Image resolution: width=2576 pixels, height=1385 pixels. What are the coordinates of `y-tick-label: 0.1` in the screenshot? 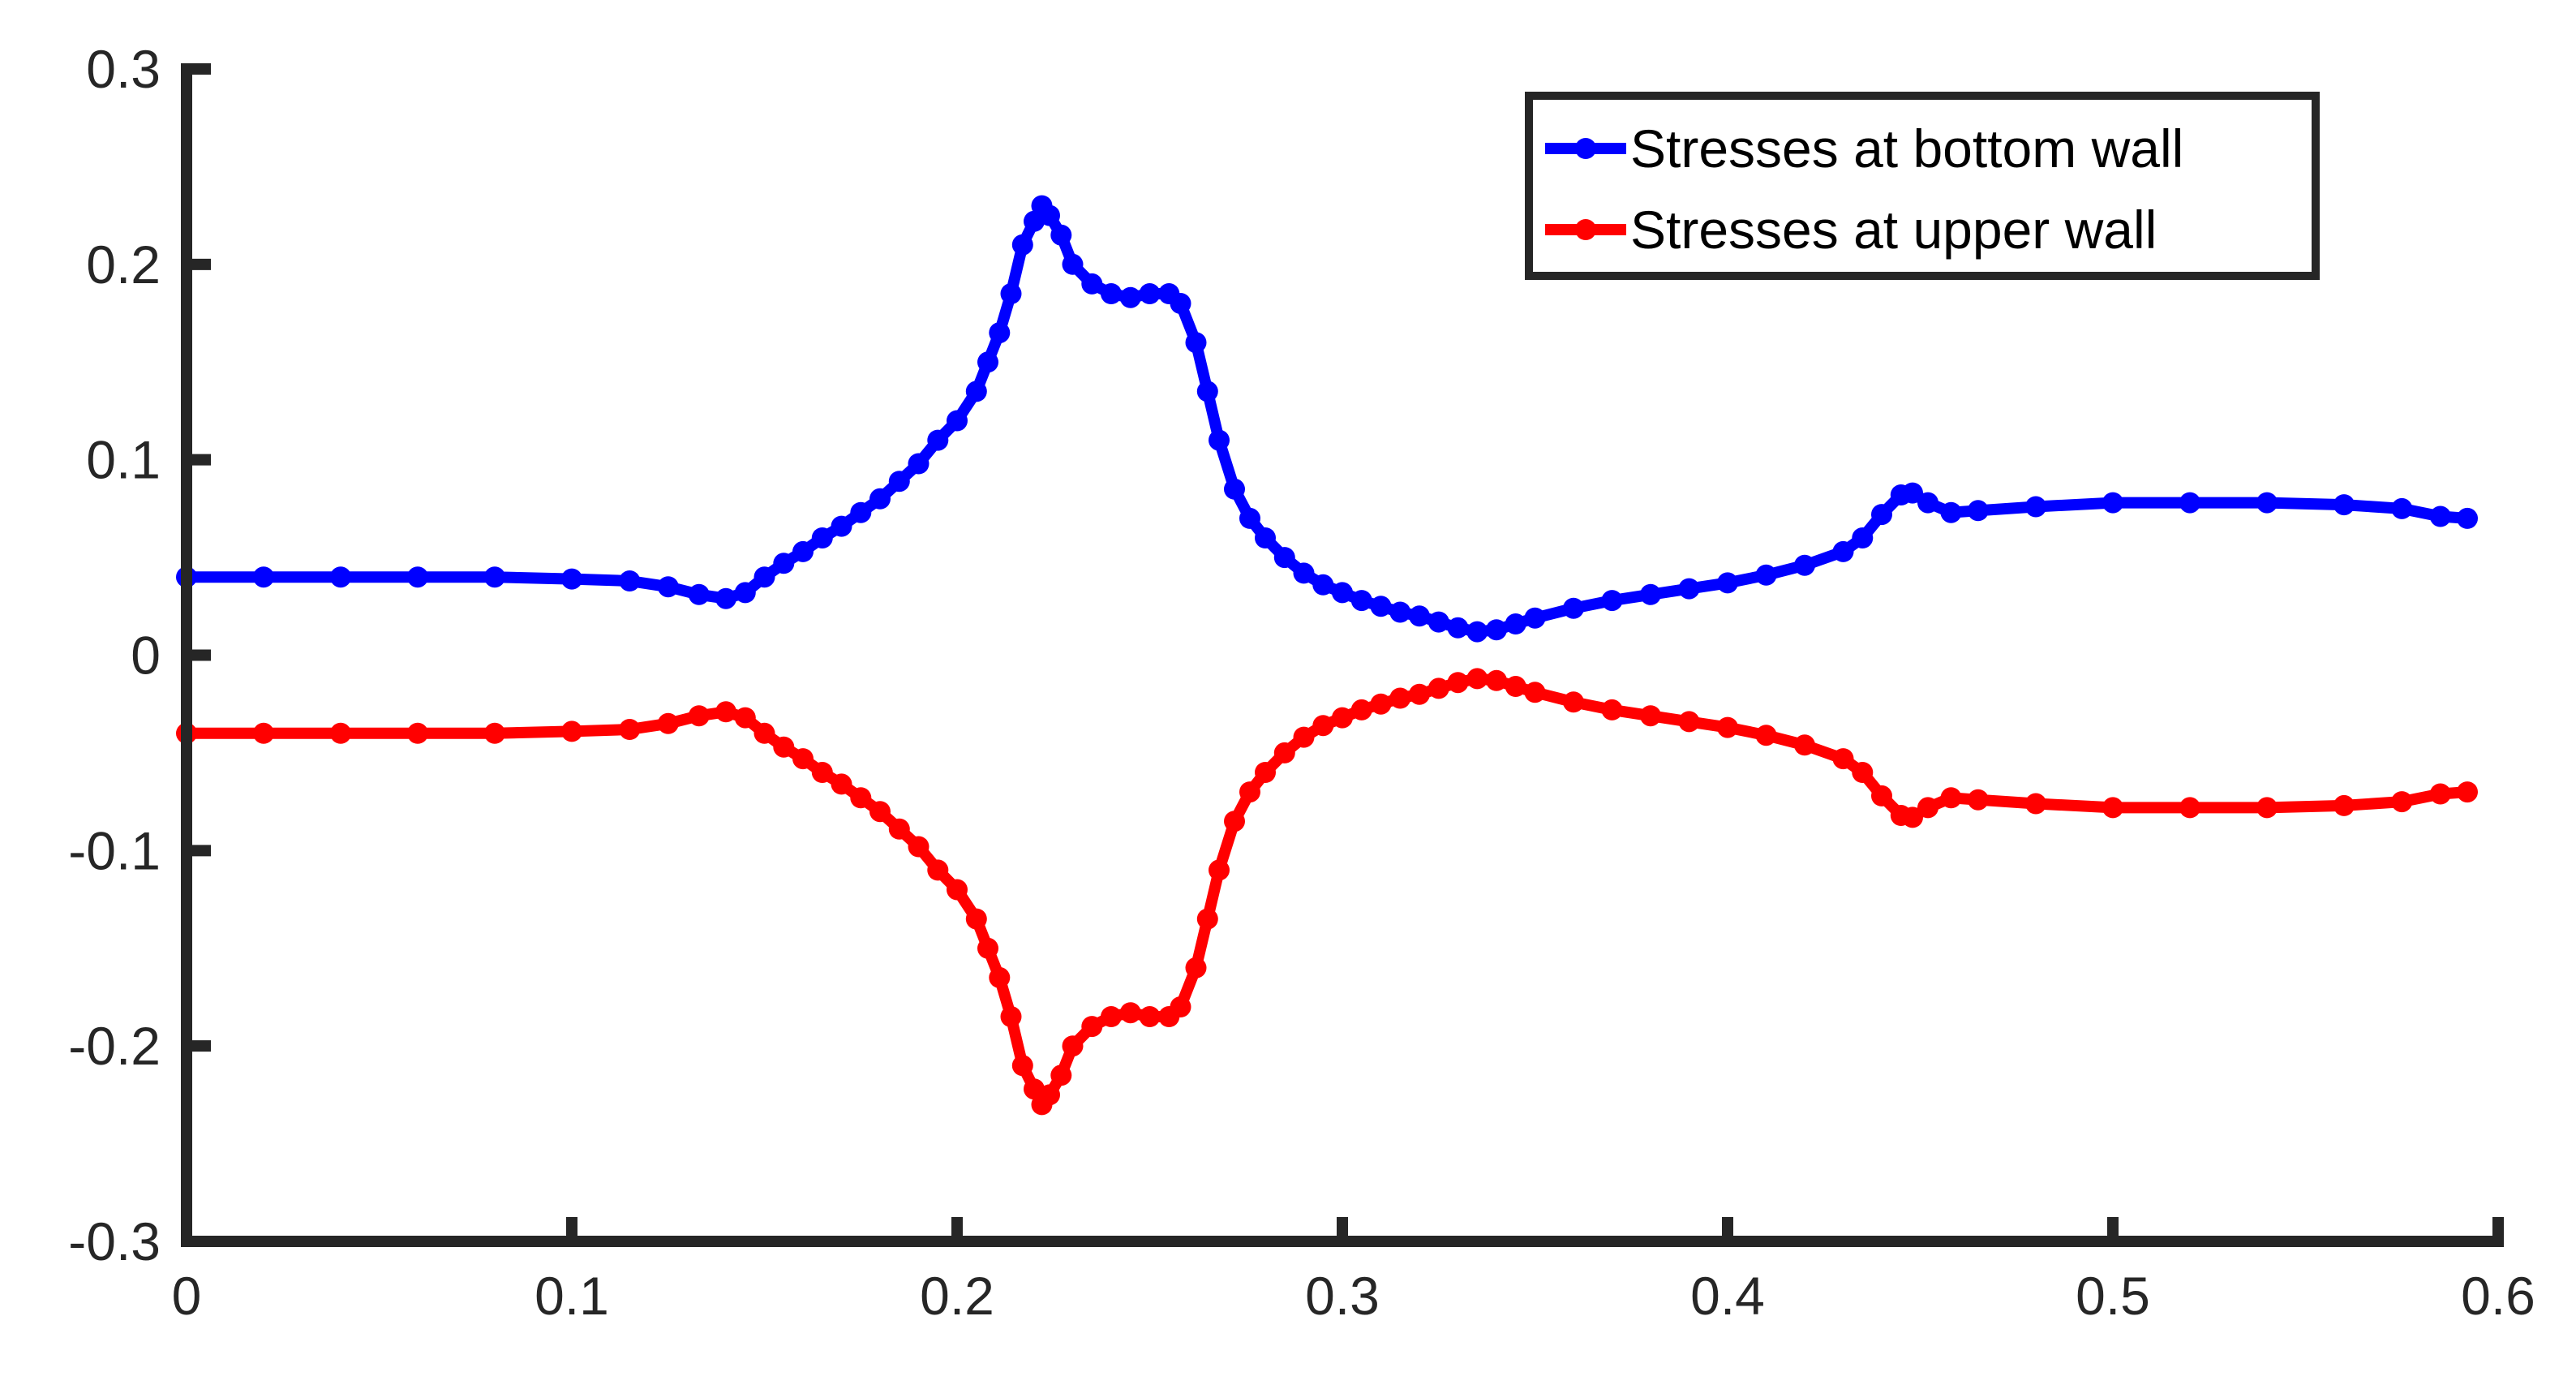 It's located at (123, 460).